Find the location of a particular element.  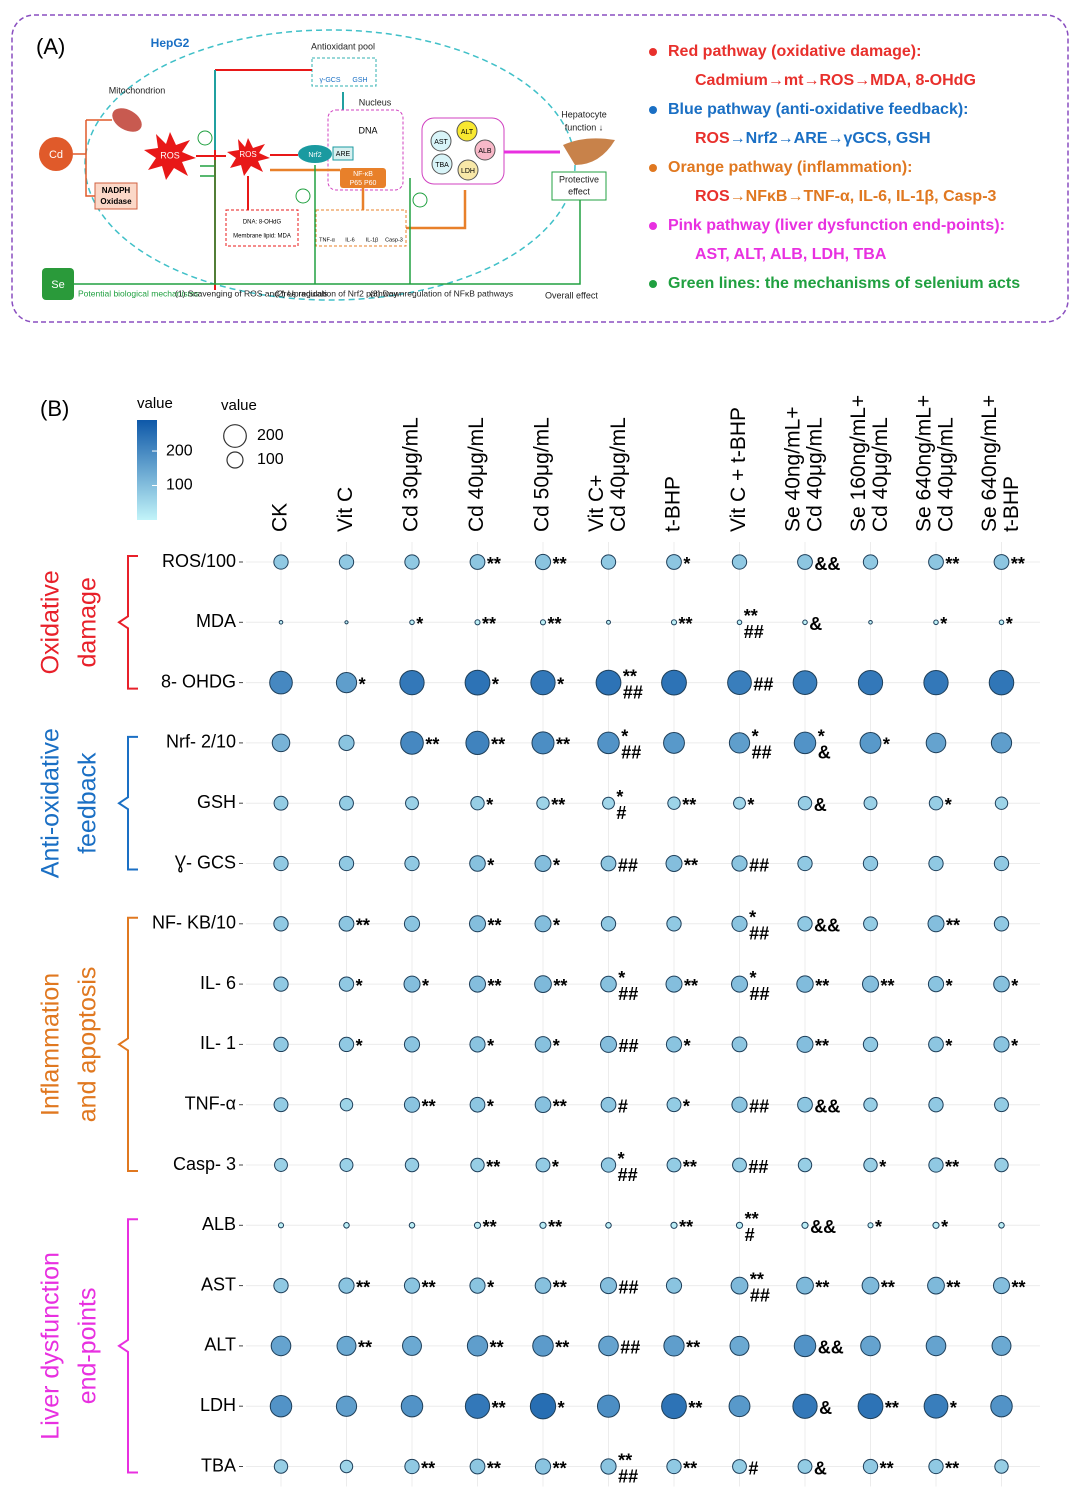

color-legend-title: value is located at coordinates (155, 403).